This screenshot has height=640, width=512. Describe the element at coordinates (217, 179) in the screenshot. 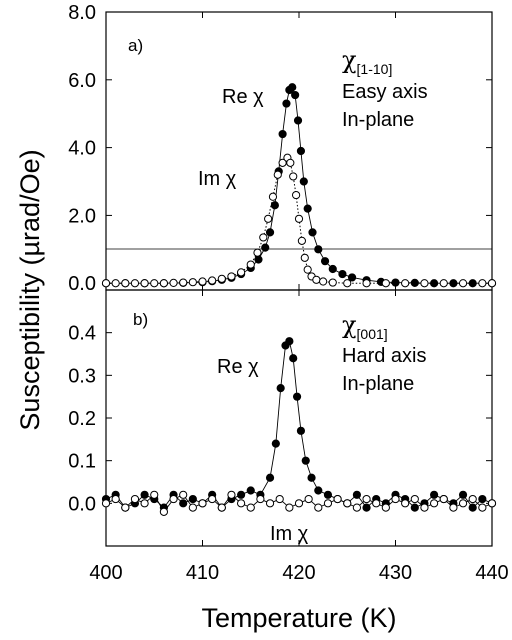

I see `panel-a-im-annotation: Im χ` at that location.